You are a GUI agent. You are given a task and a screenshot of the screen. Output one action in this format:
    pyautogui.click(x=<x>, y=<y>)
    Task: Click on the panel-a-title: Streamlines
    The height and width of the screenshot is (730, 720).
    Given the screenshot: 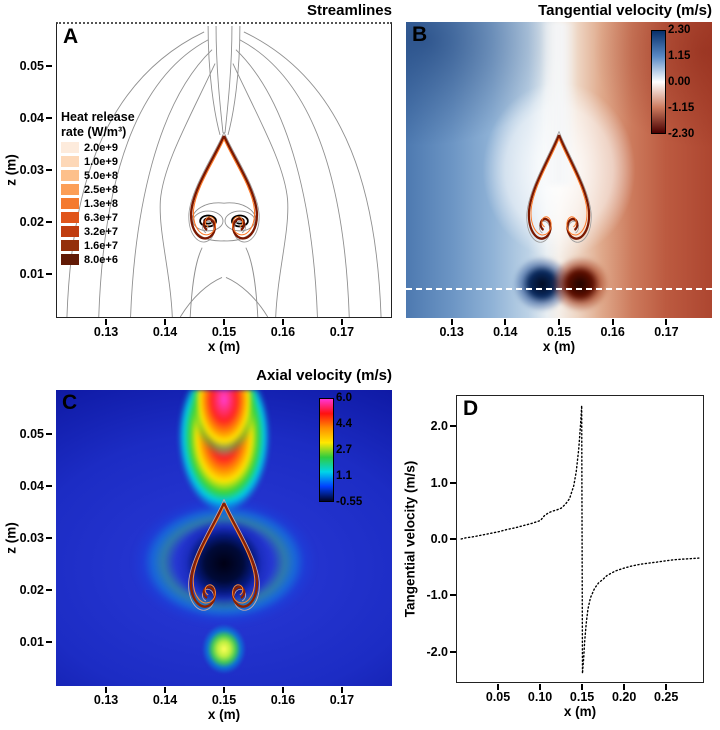 What is the action you would take?
    pyautogui.click(x=349, y=10)
    